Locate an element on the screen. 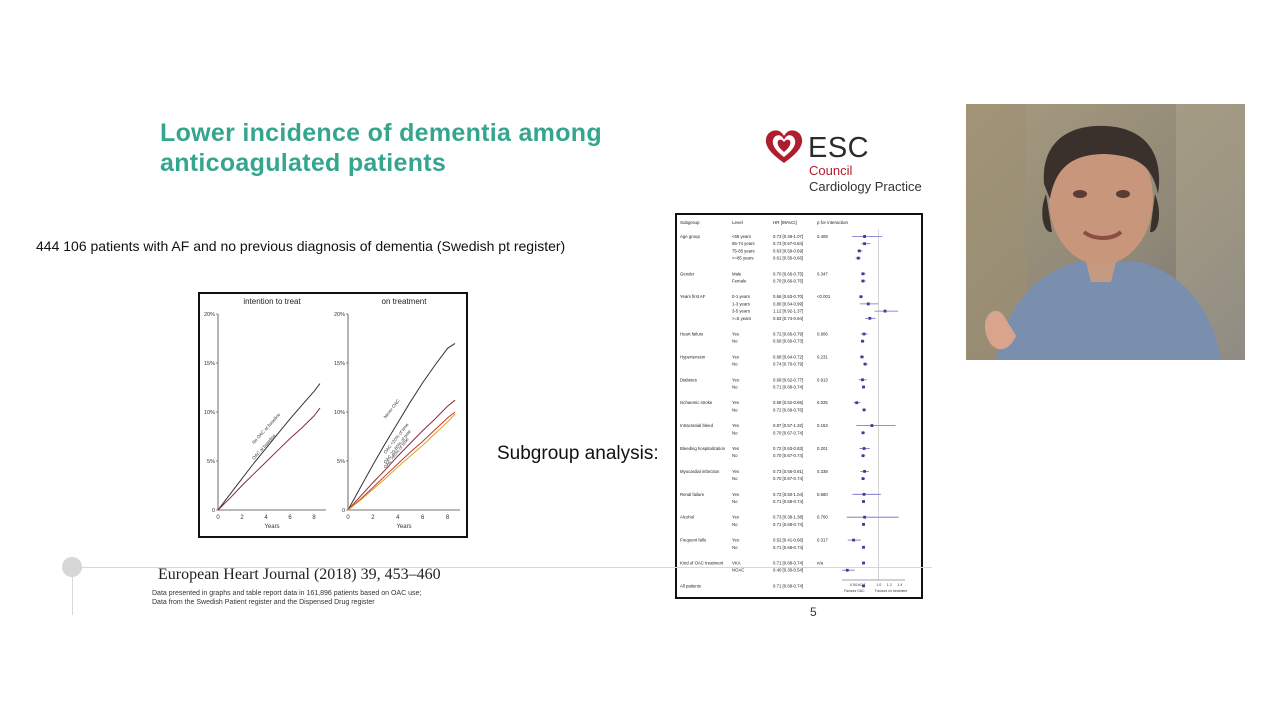  forest-hr: 0.70 [0.66-0.75] is located at coordinates (788, 273).